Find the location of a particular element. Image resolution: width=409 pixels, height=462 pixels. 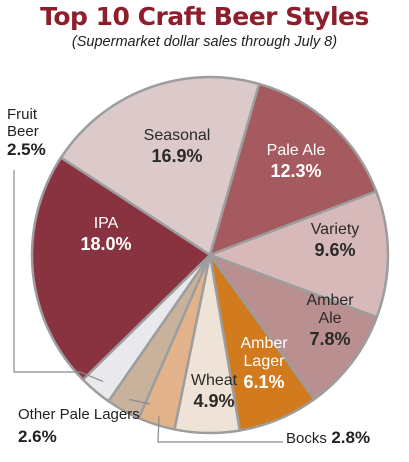

leader-other-pale-lagers is located at coordinates (140, 401).